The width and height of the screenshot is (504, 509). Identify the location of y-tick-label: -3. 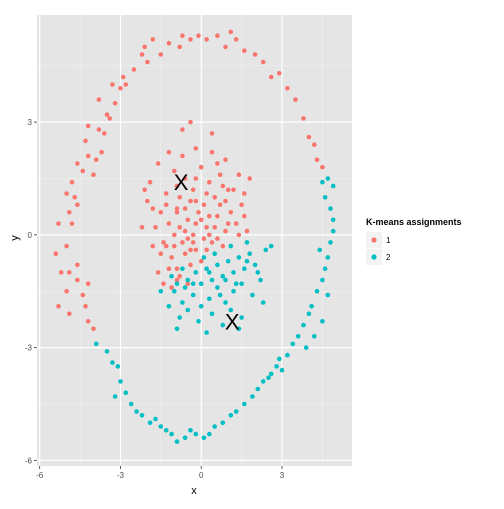
(29, 348).